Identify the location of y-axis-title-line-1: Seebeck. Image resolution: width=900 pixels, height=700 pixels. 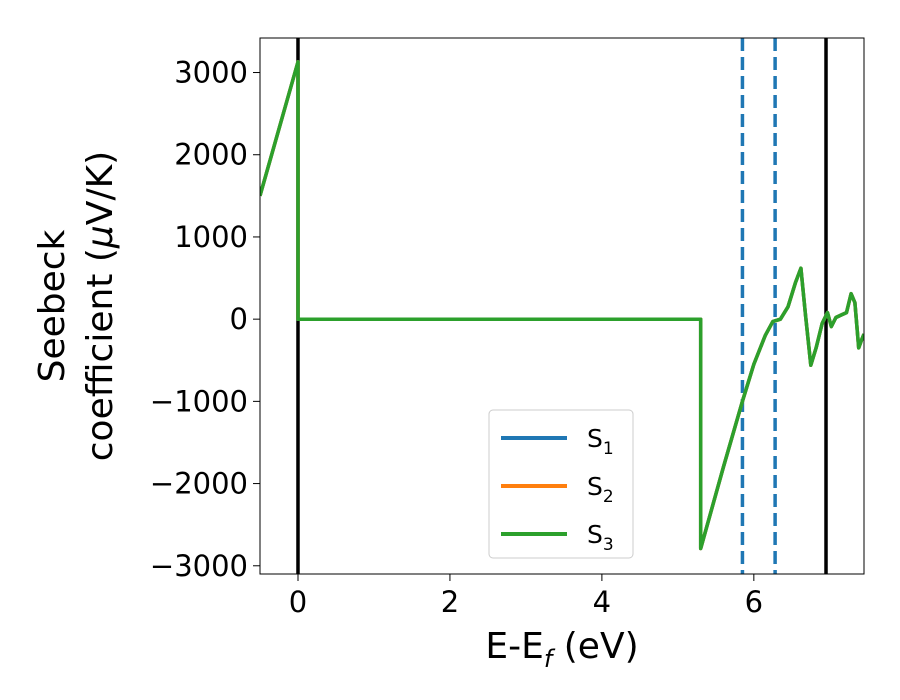
(52, 305).